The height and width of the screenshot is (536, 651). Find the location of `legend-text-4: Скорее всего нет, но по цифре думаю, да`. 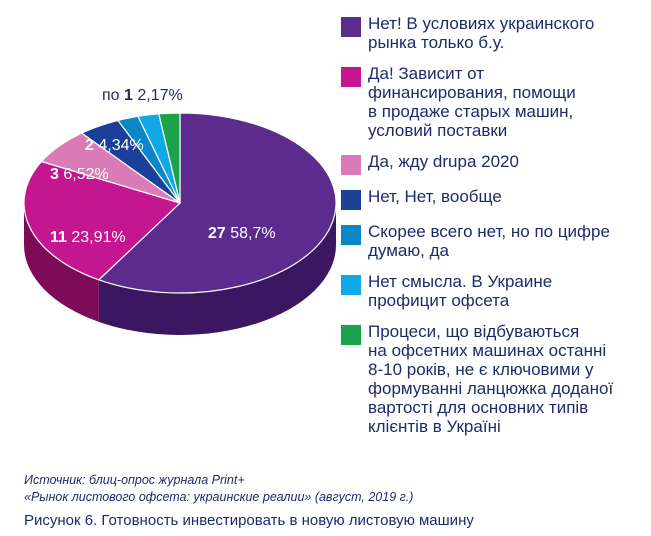

legend-text-4: Скорее всего нет, но по цифре думаю, да is located at coordinates (489, 241).